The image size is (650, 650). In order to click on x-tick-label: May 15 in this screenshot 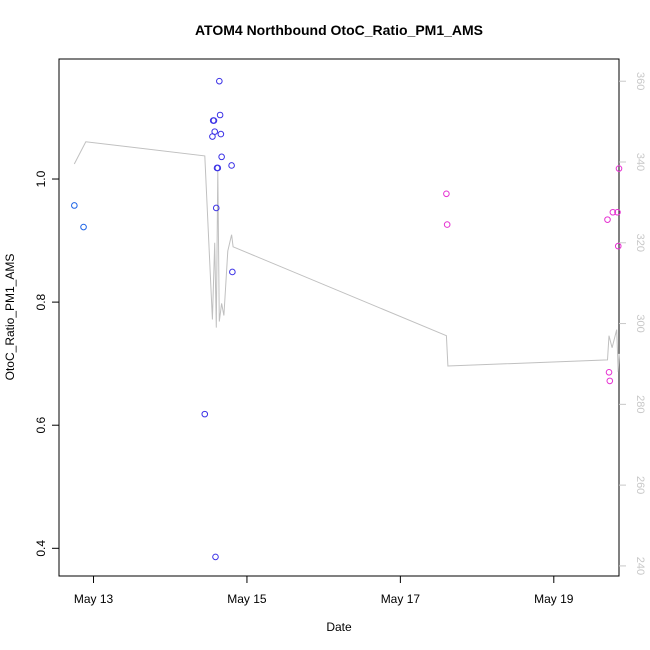, I will do `click(247, 599)`.